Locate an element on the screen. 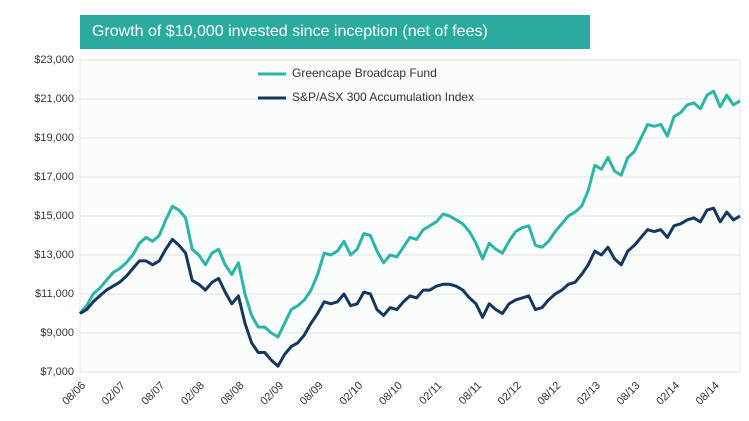  x-tick-label: 02/13 is located at coordinates (589, 394).